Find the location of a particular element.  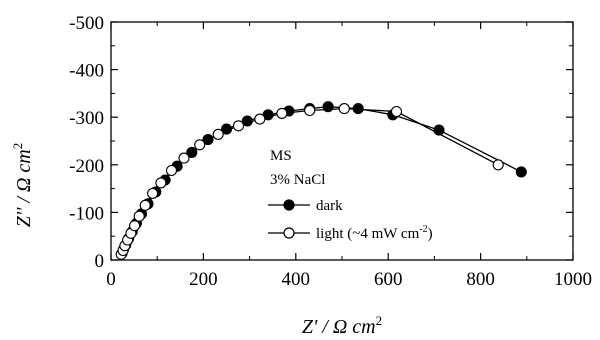

x-tick-label: 200 is located at coordinates (203, 279).